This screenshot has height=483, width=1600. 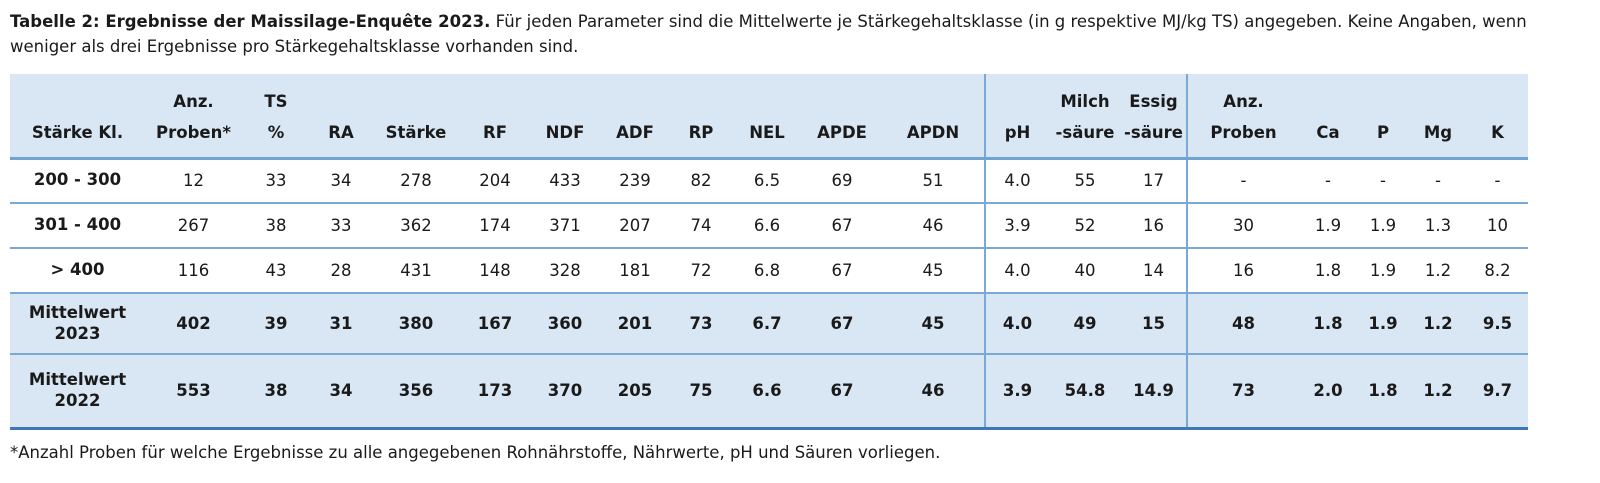 I want to click on cell-adf: 205, so click(x=635, y=391).